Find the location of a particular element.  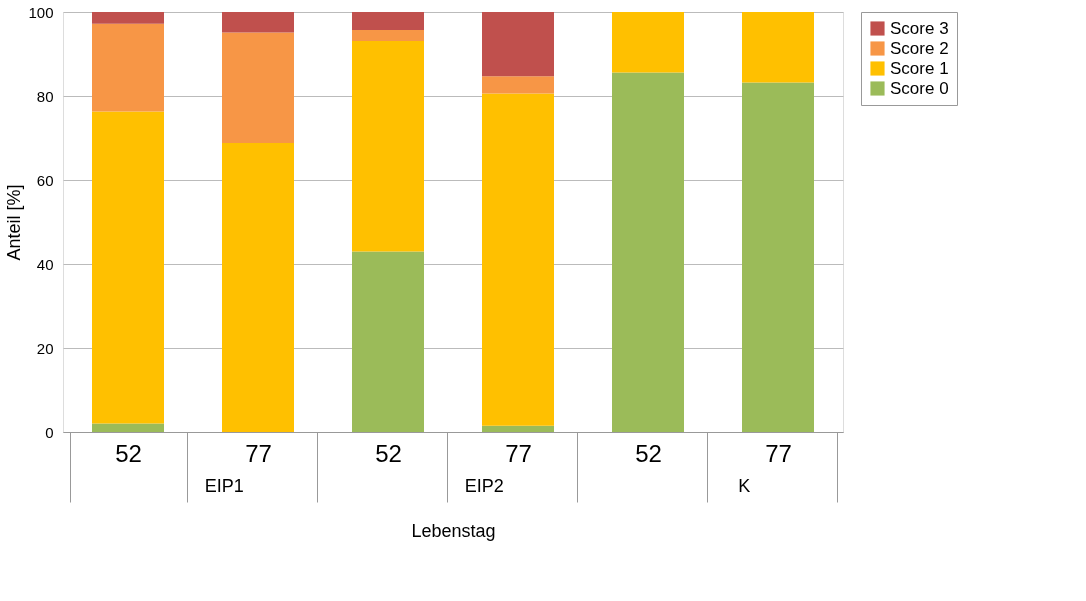

y-tick-label: 100 is located at coordinates (41, 12).